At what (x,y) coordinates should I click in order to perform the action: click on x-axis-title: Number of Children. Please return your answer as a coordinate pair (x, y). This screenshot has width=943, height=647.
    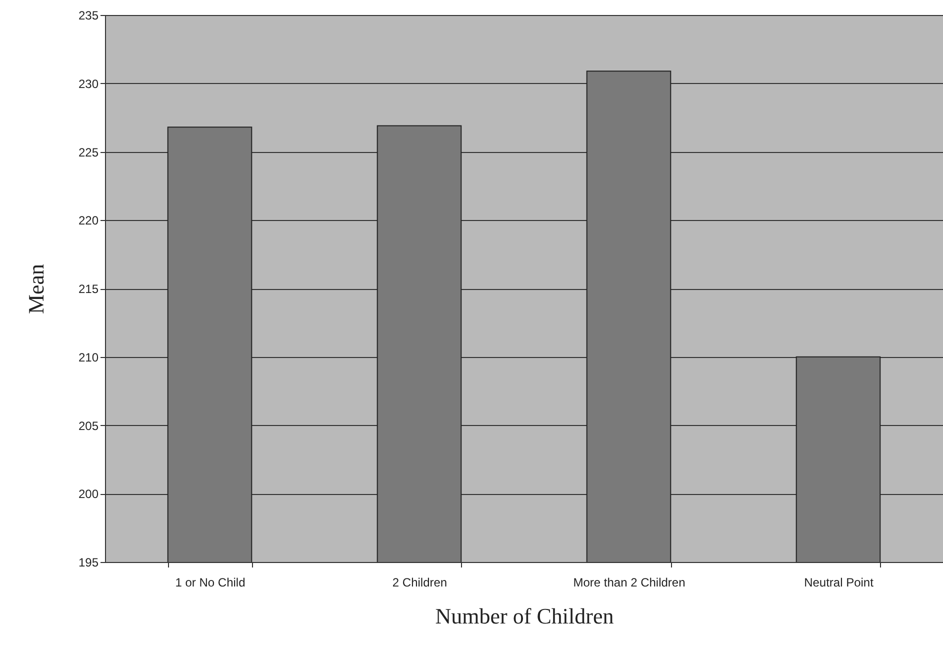
    Looking at the image, I should click on (524, 616).